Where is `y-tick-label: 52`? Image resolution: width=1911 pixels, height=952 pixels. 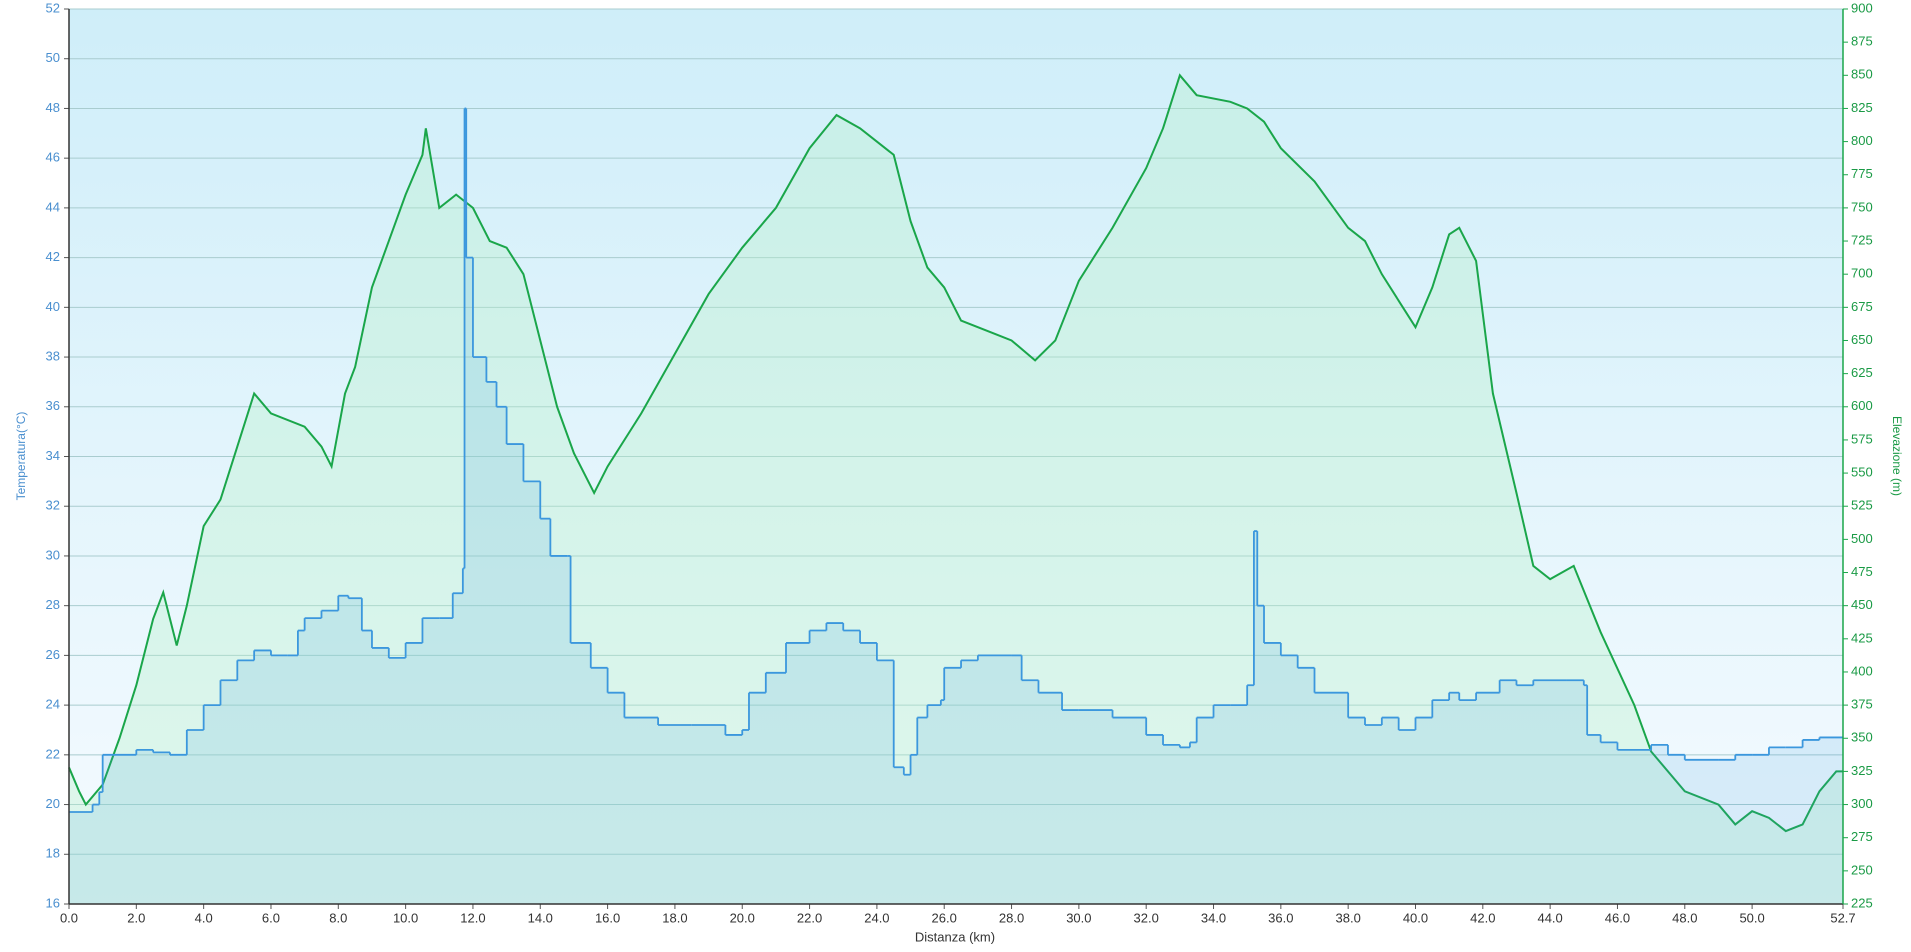 y-tick-label: 52 is located at coordinates (53, 7).